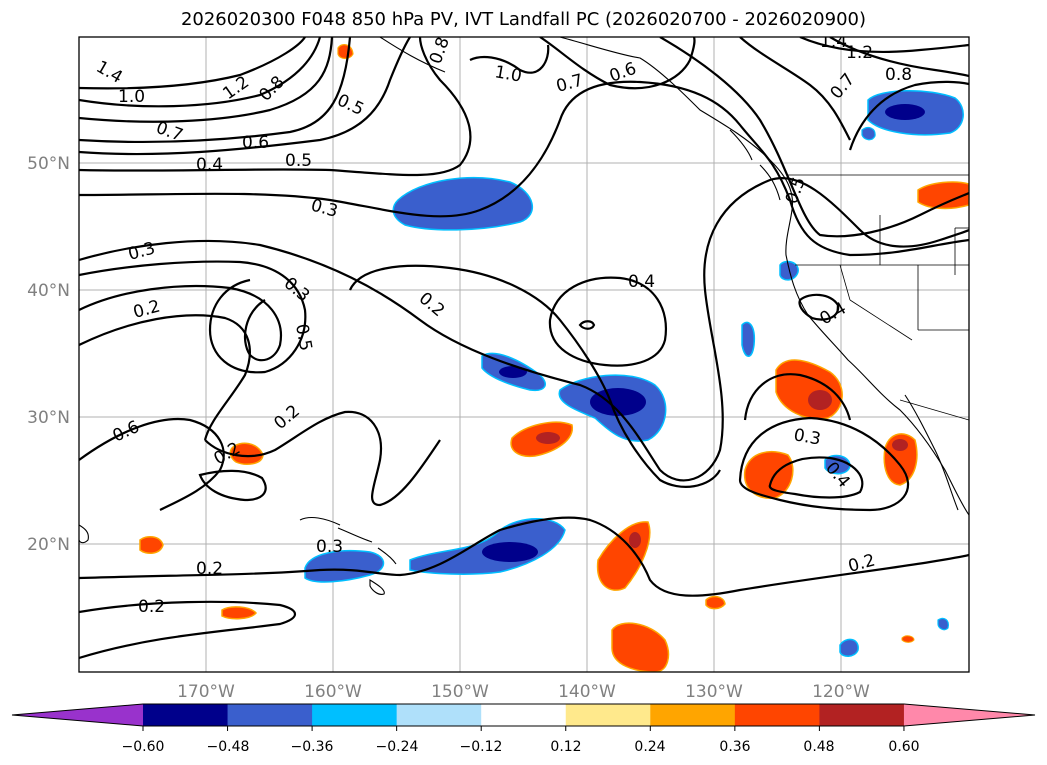 This screenshot has width=1047, height=765. Describe the element at coordinates (841, 692) in the screenshot. I see `lon-tick-label: 120°W` at that location.